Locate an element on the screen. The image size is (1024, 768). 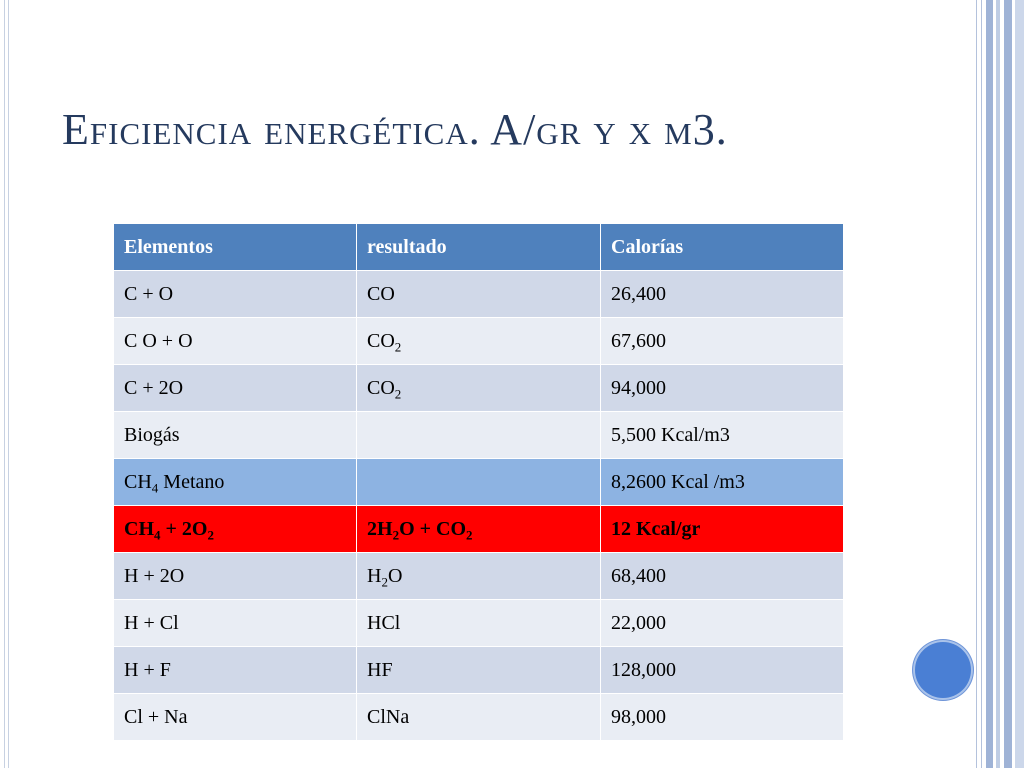
cell-text: H is located at coordinates (374, 575).